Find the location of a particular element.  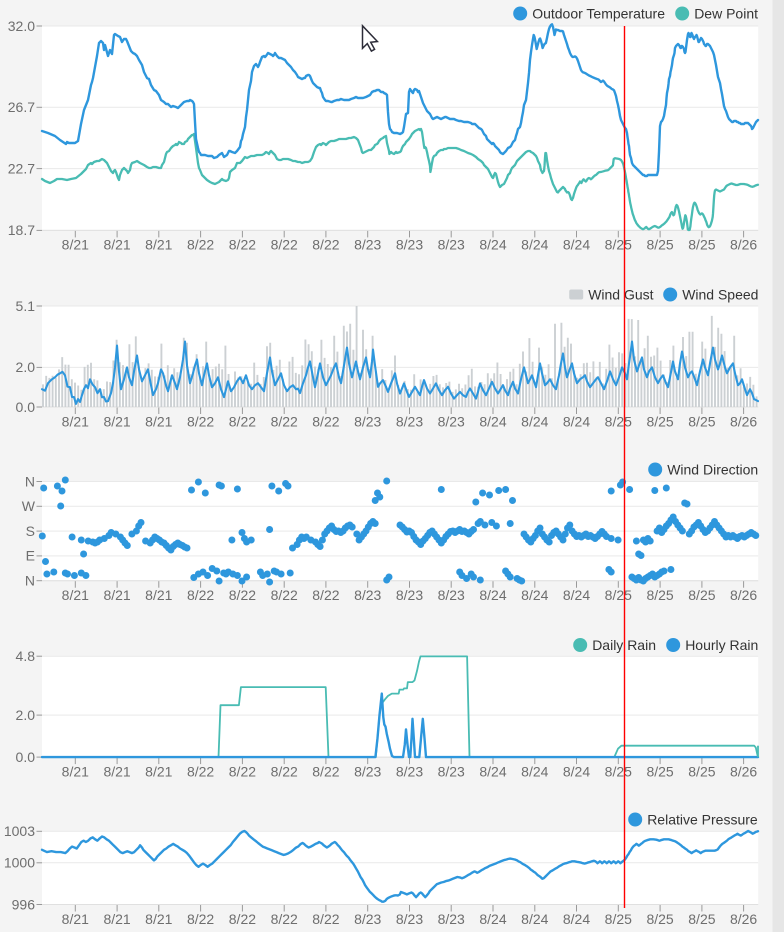

svg-text: Hourly Rain is located at coordinates (721, 645).